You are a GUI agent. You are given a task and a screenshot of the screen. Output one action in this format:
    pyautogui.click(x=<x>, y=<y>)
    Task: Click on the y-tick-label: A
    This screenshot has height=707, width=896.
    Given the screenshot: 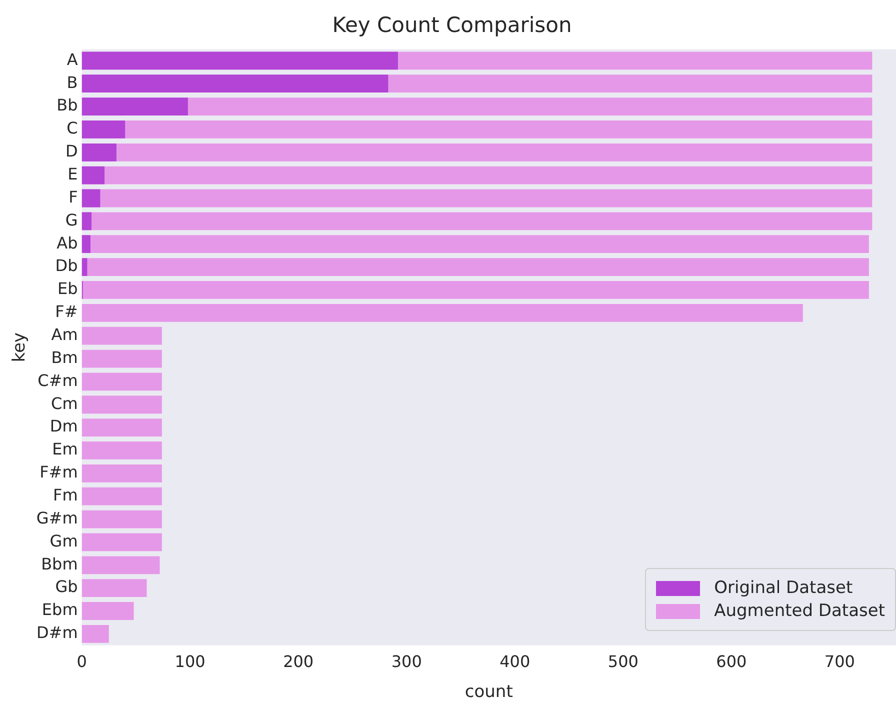 What is the action you would take?
    pyautogui.click(x=72, y=59)
    